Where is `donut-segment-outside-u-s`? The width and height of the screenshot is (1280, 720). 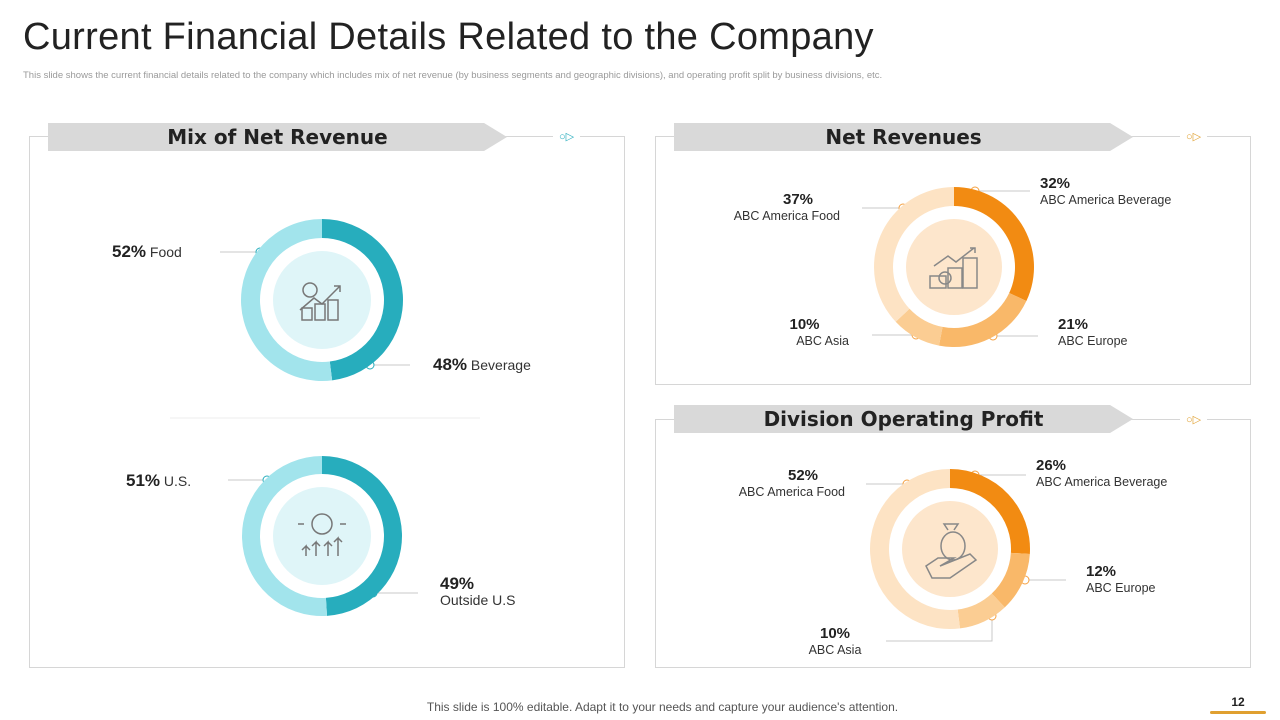
donut-segment-outside-u-s is located at coordinates (362, 535).